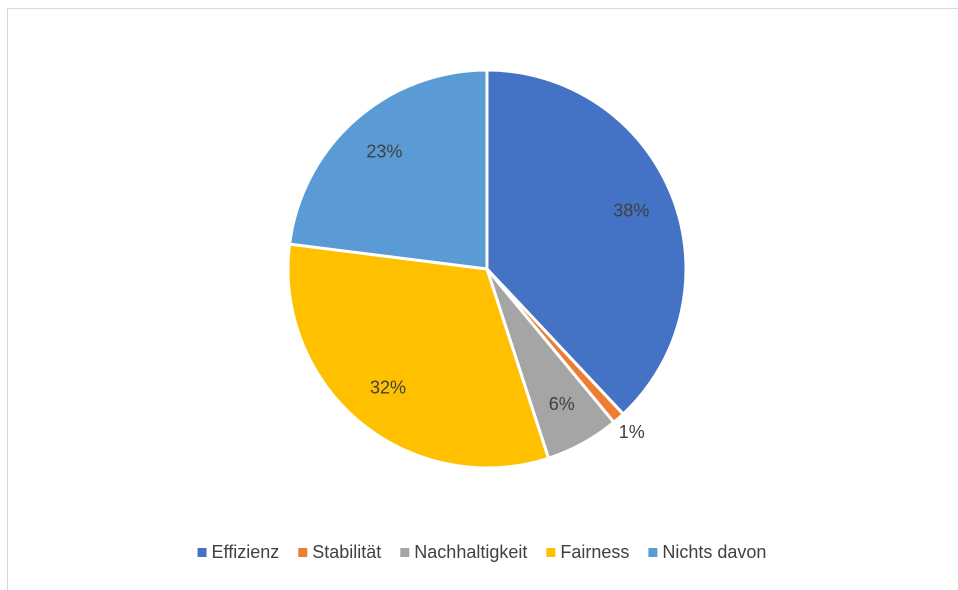  Describe the element at coordinates (714, 552) in the screenshot. I see `legend-label: Nichts davon` at that location.